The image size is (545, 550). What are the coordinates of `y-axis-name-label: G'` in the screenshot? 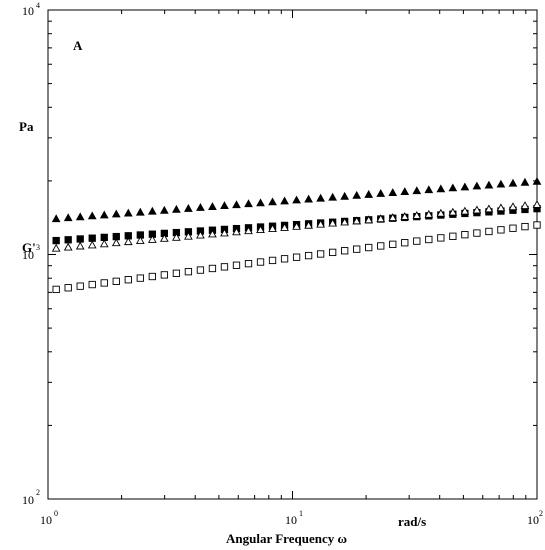 It's located at (29, 247).